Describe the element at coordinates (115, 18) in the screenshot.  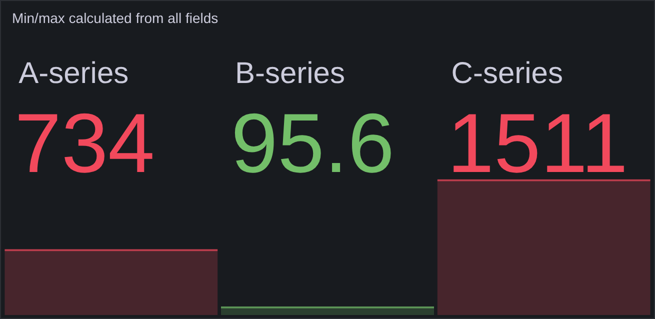
I see `chart-title: Min/max calculated from all fields` at that location.